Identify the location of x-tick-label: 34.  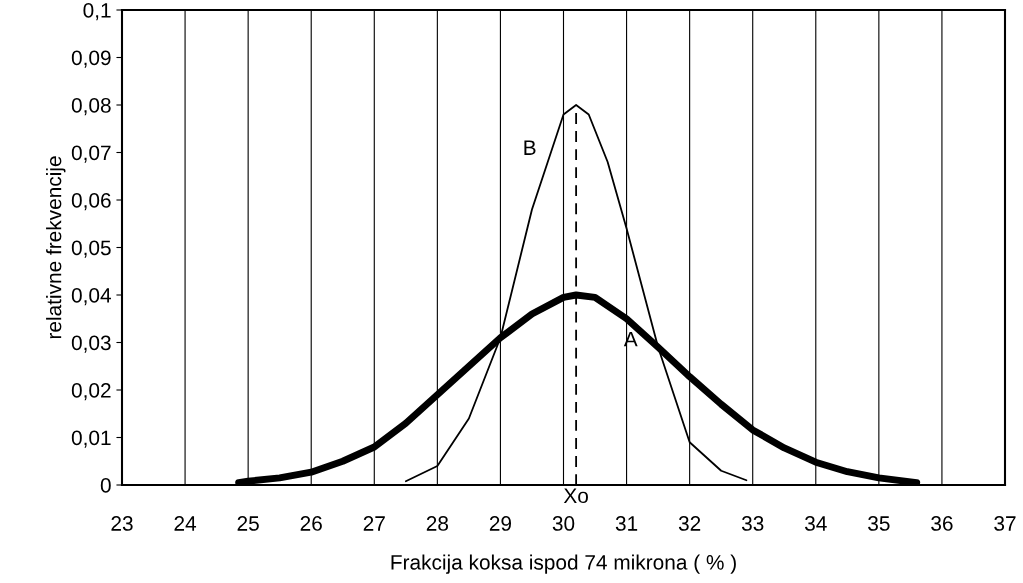
(815, 523).